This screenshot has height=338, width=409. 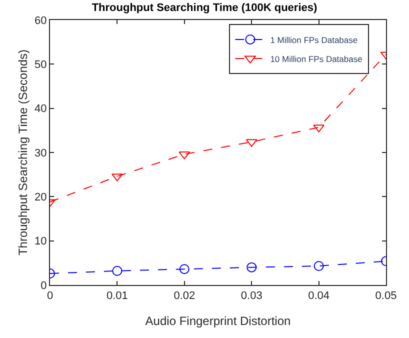 I want to click on y-tick-label: 0, so click(x=43, y=286).